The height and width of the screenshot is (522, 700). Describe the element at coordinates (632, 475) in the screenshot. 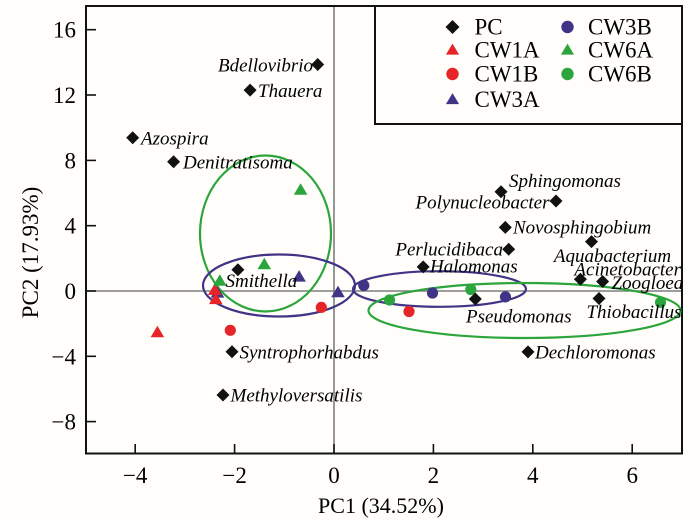

I see `svg-text: 6` at that location.